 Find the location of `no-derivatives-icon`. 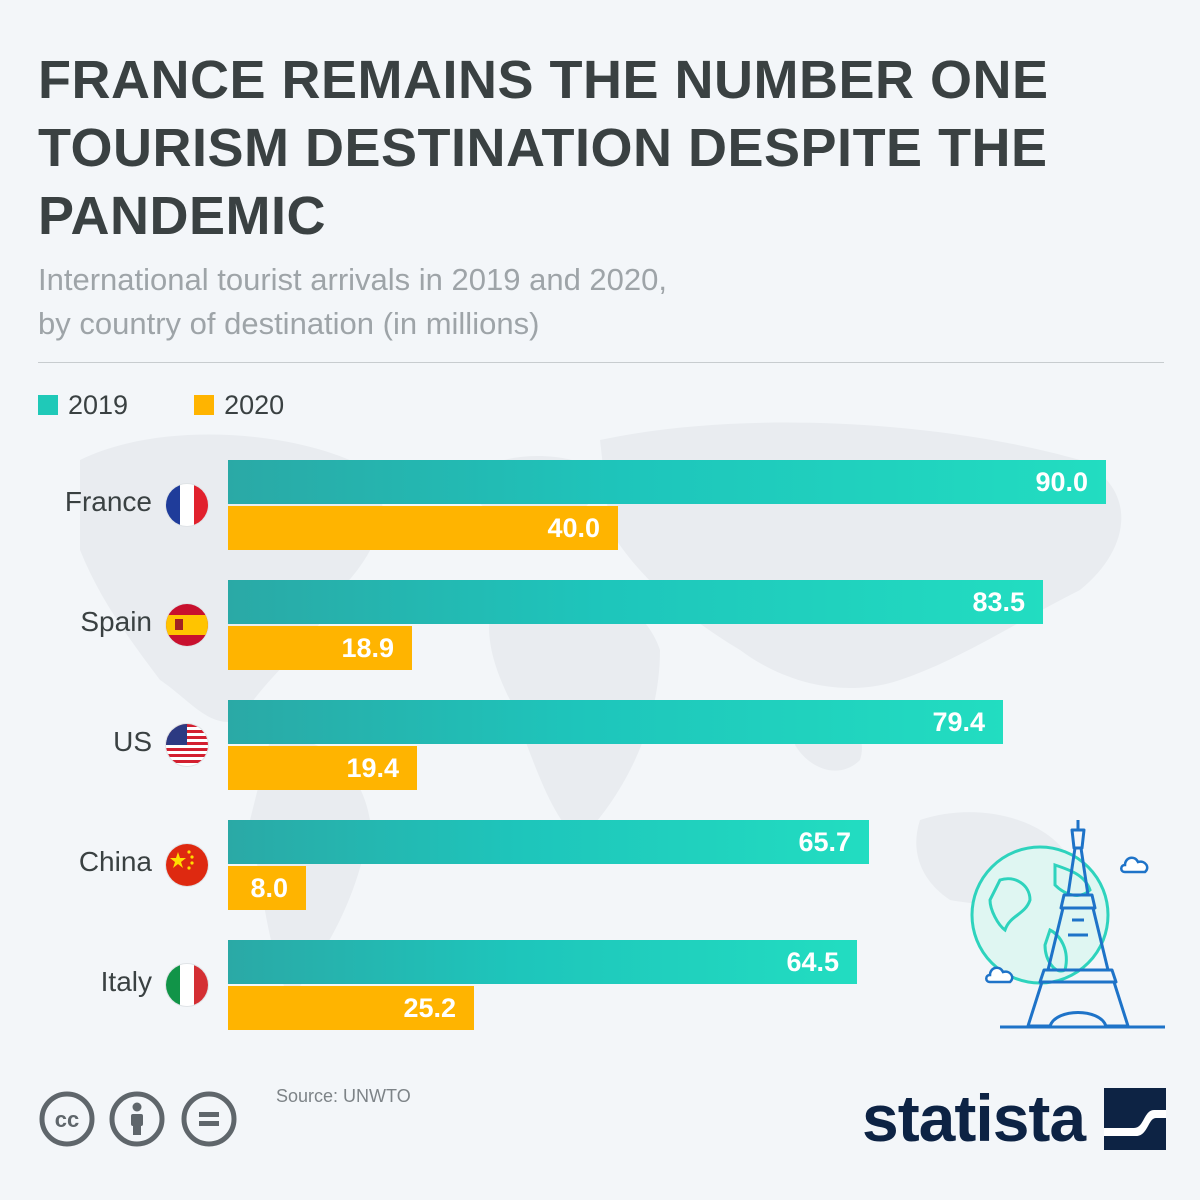

no-derivatives-icon is located at coordinates (209, 1119).